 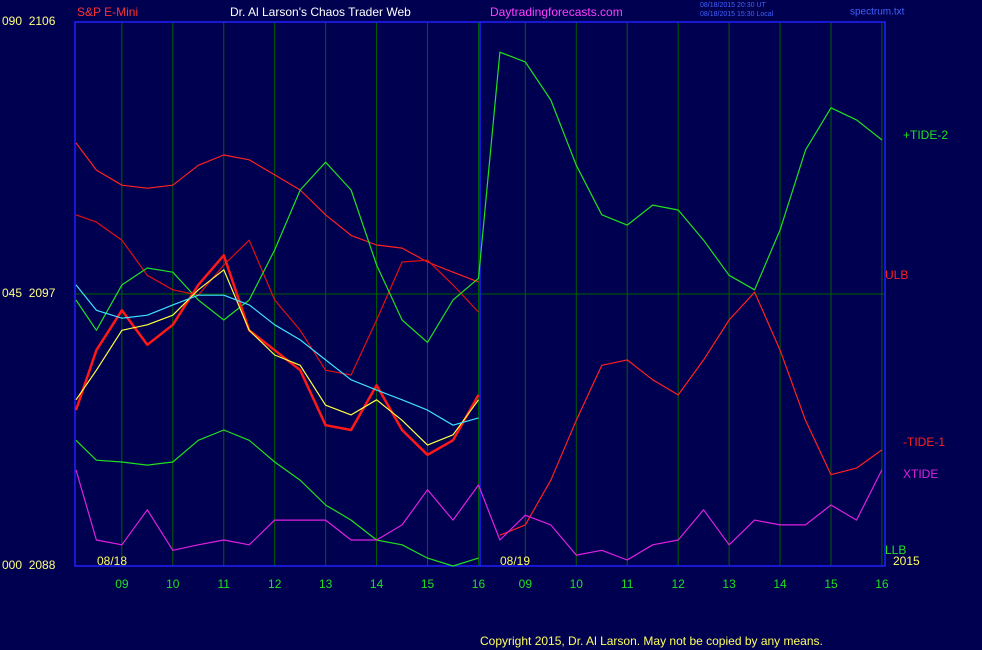 What do you see at coordinates (556, 12) in the screenshot?
I see `website: Daytradingforecasts.com` at bounding box center [556, 12].